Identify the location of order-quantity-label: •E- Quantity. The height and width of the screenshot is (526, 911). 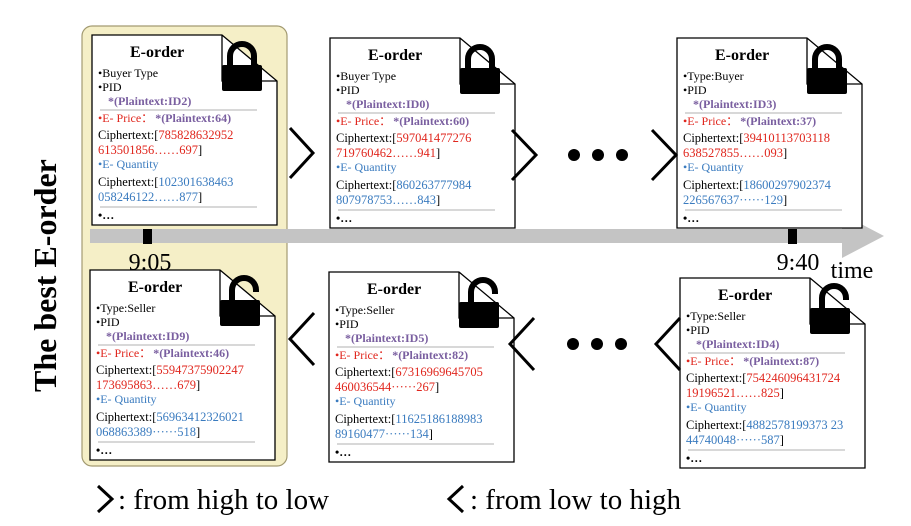
(365, 401).